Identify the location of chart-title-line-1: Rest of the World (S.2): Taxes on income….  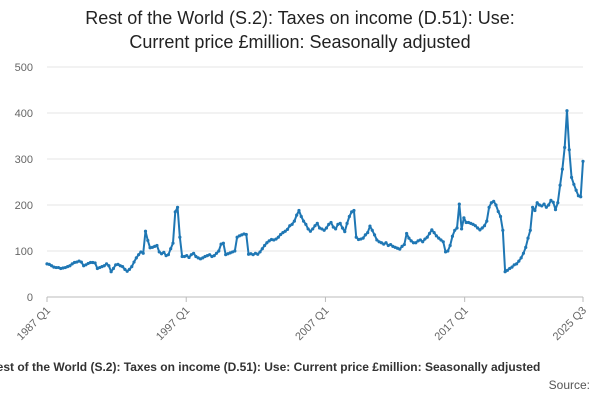
(300, 18).